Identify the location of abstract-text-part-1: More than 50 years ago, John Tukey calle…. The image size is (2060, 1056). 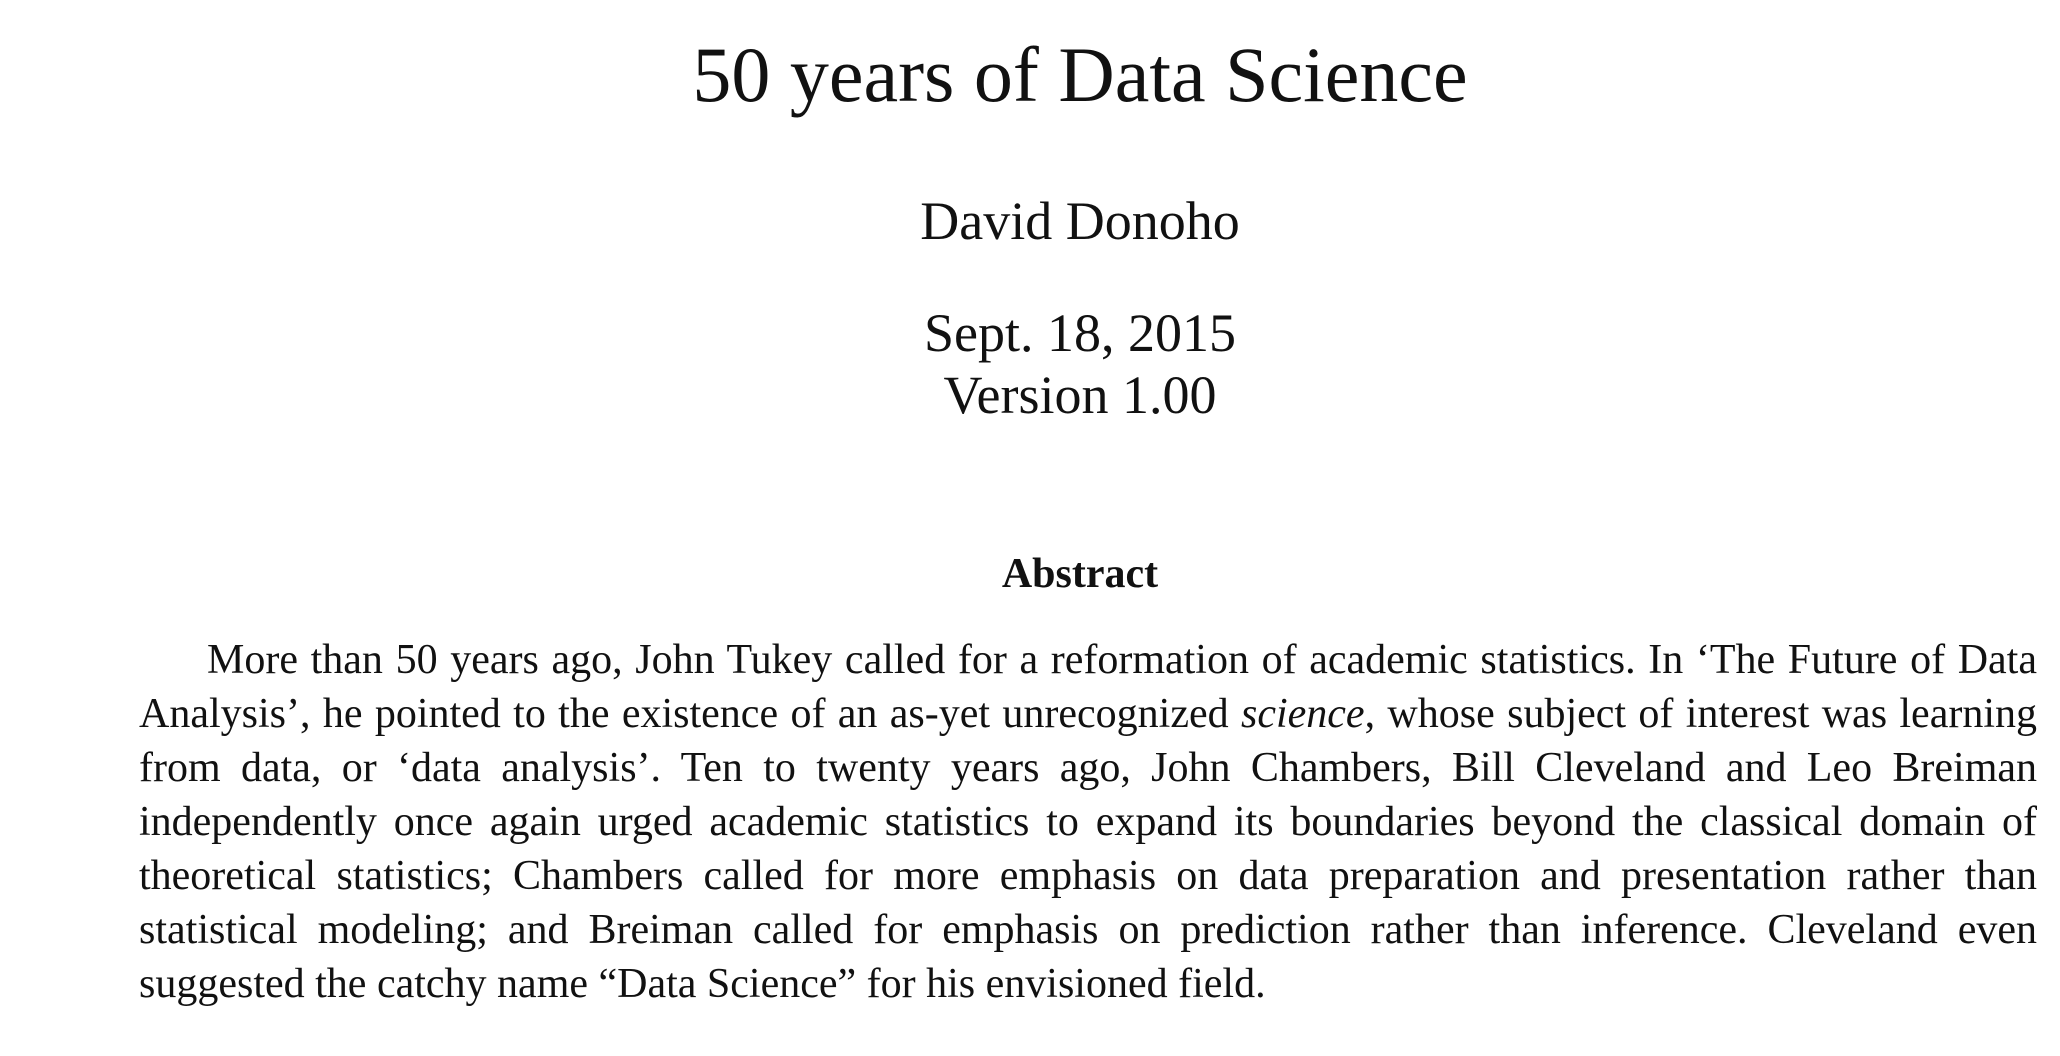
(1088, 687).